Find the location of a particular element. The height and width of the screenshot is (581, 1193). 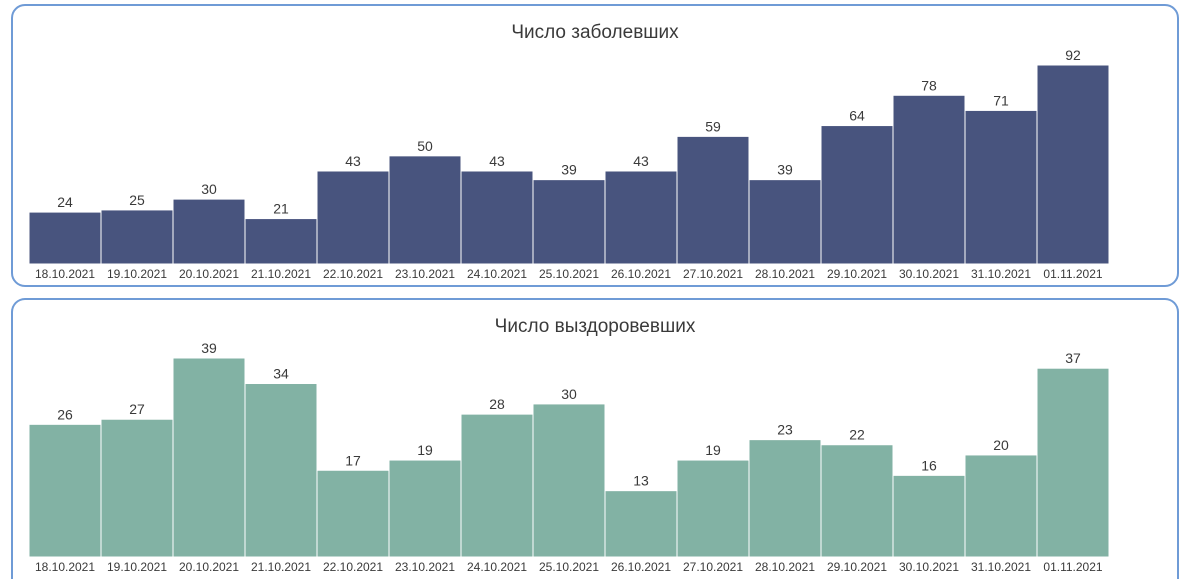

bar-value-label: 78 is located at coordinates (929, 85).